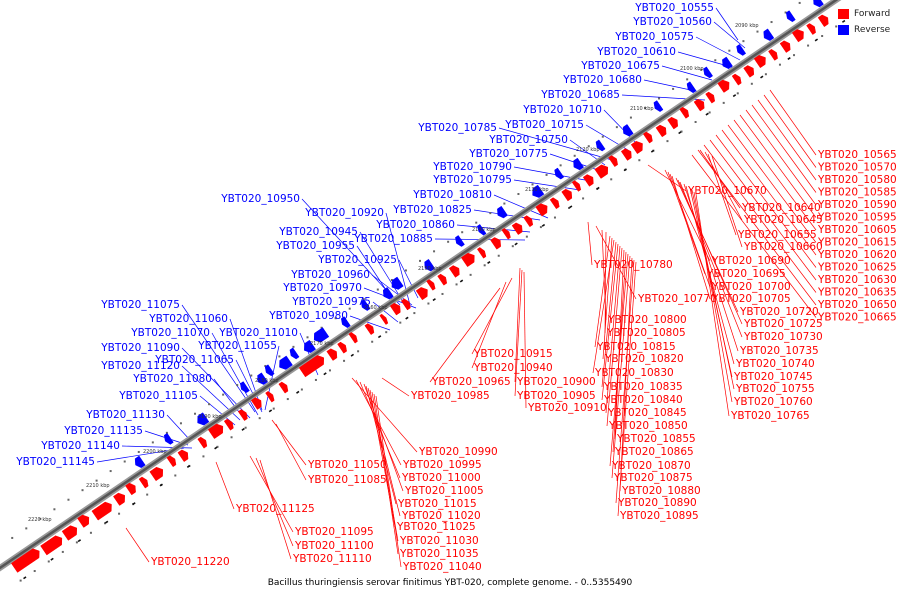 The width and height of the screenshot is (900, 600). I want to click on reverse-swatch, so click(843, 30).